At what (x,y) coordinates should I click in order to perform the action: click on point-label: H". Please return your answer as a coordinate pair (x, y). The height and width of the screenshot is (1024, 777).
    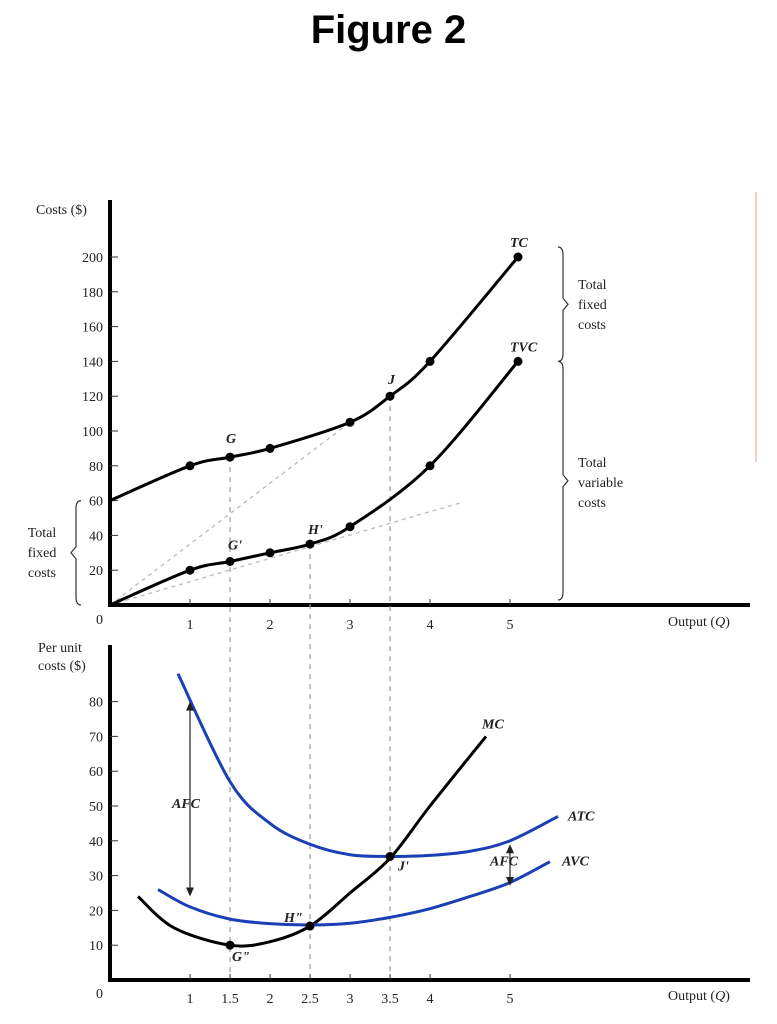
    Looking at the image, I should click on (293, 918).